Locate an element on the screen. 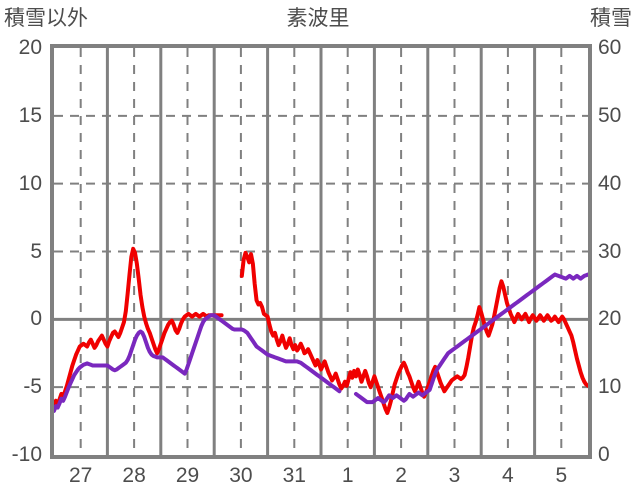 This screenshot has height=501, width=636. x-axis-tick: 1 is located at coordinates (347, 475).